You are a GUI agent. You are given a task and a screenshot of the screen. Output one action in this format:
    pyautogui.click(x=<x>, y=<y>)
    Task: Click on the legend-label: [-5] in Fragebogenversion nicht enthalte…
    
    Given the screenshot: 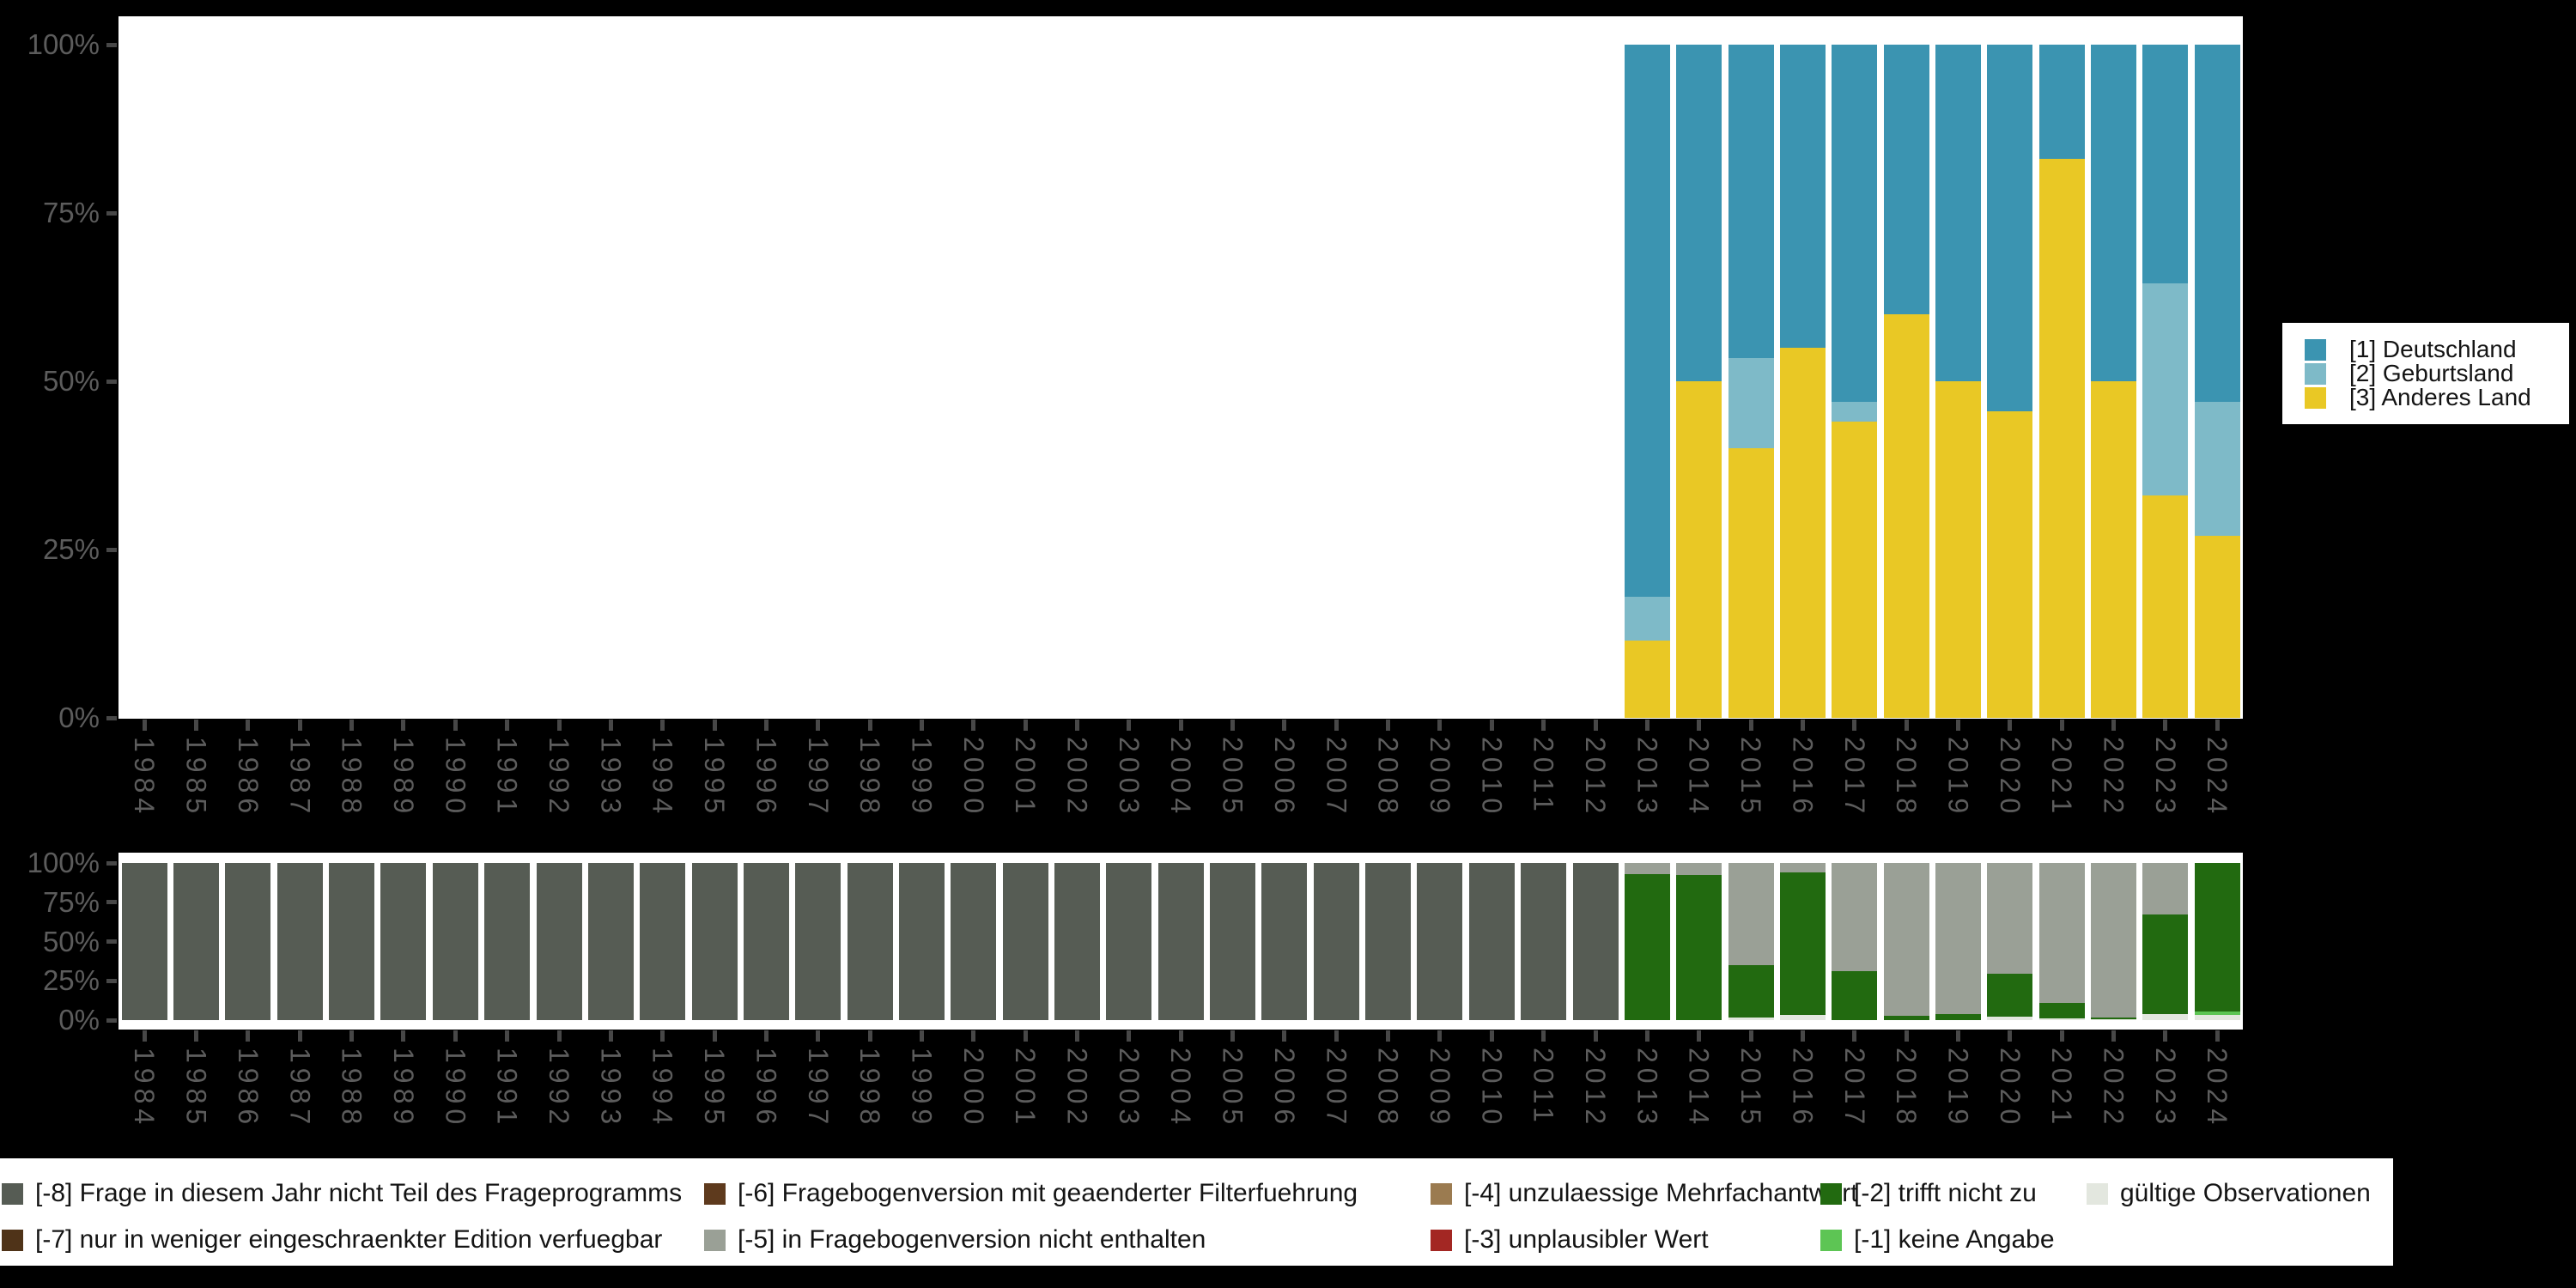 What is the action you would take?
    pyautogui.click(x=972, y=1239)
    